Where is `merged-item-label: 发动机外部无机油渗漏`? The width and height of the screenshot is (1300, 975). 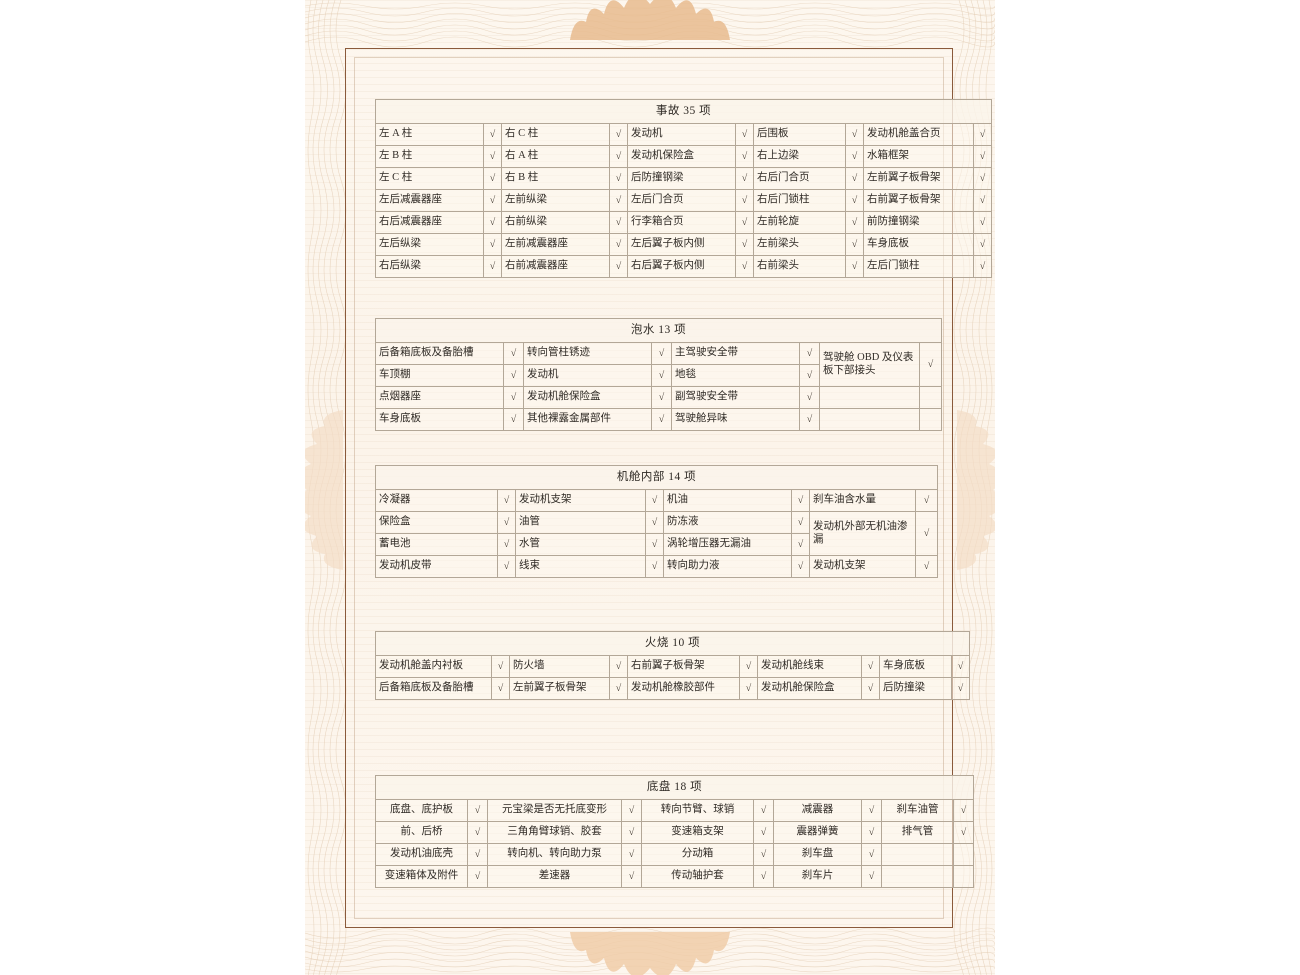
merged-item-label: 发动机外部无机油渗漏 is located at coordinates (862, 533).